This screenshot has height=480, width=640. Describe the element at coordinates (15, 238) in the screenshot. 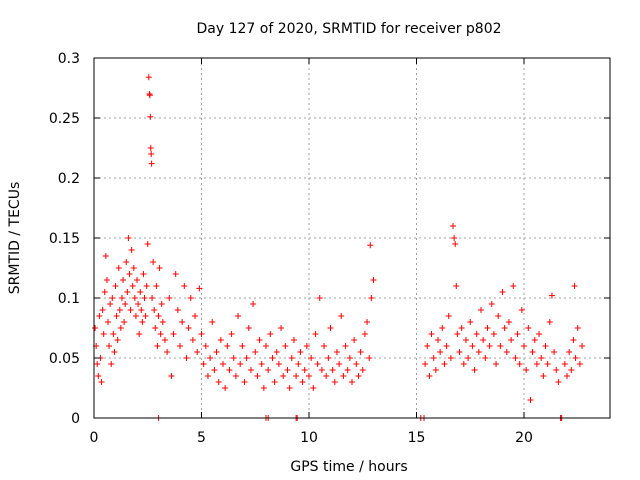

I see `y-axis-label: SRMTID / TECUs` at that location.